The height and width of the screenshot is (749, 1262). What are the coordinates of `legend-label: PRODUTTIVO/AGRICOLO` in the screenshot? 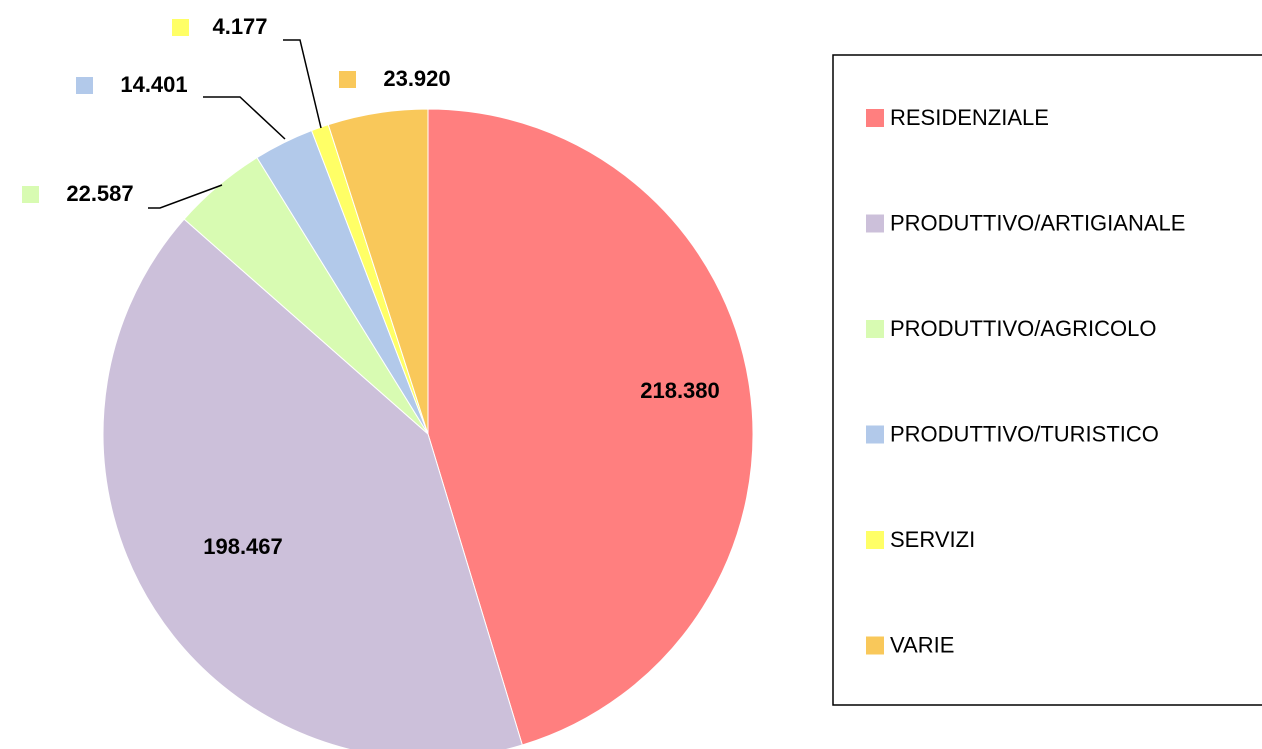 It's located at (1023, 328).